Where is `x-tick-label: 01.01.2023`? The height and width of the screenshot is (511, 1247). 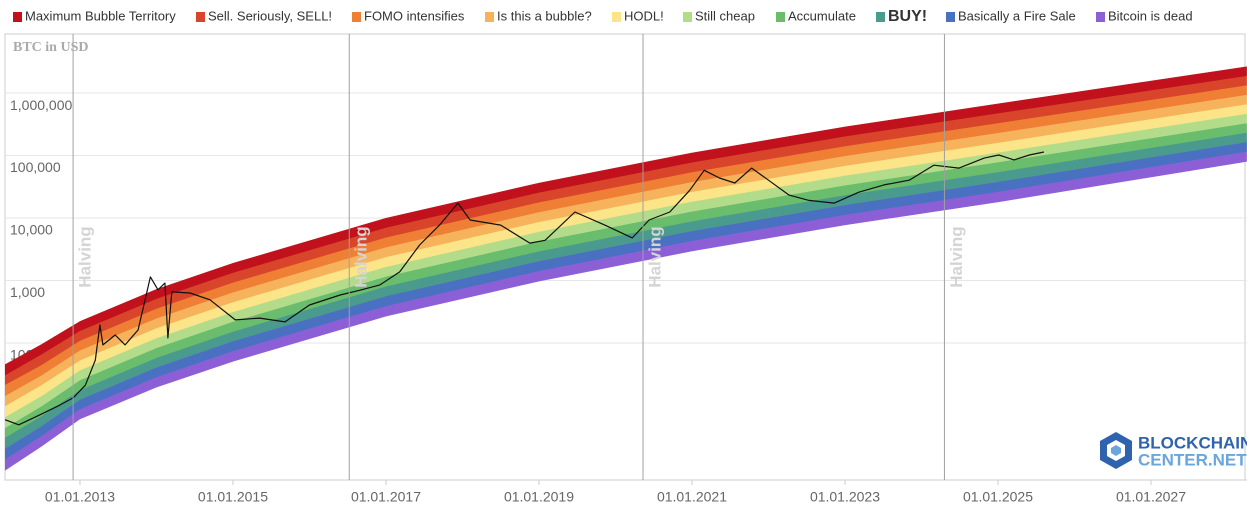 x-tick-label: 01.01.2023 is located at coordinates (845, 497).